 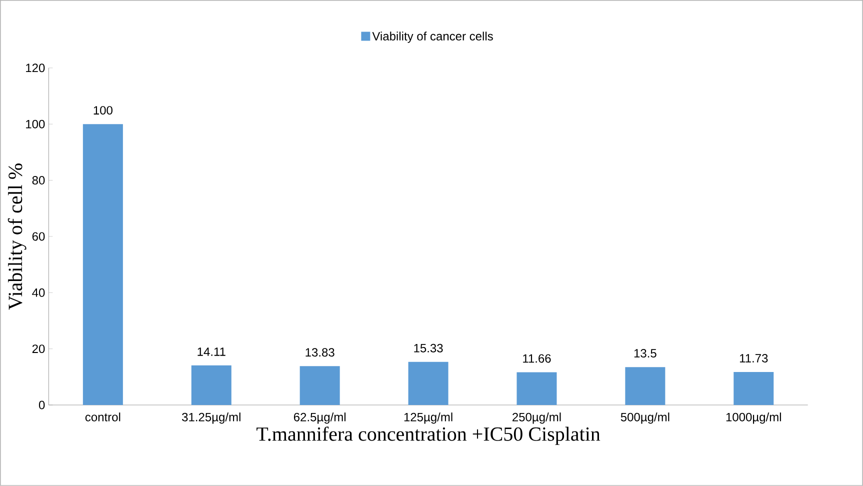 I want to click on data-label: 11.66, so click(x=537, y=358).